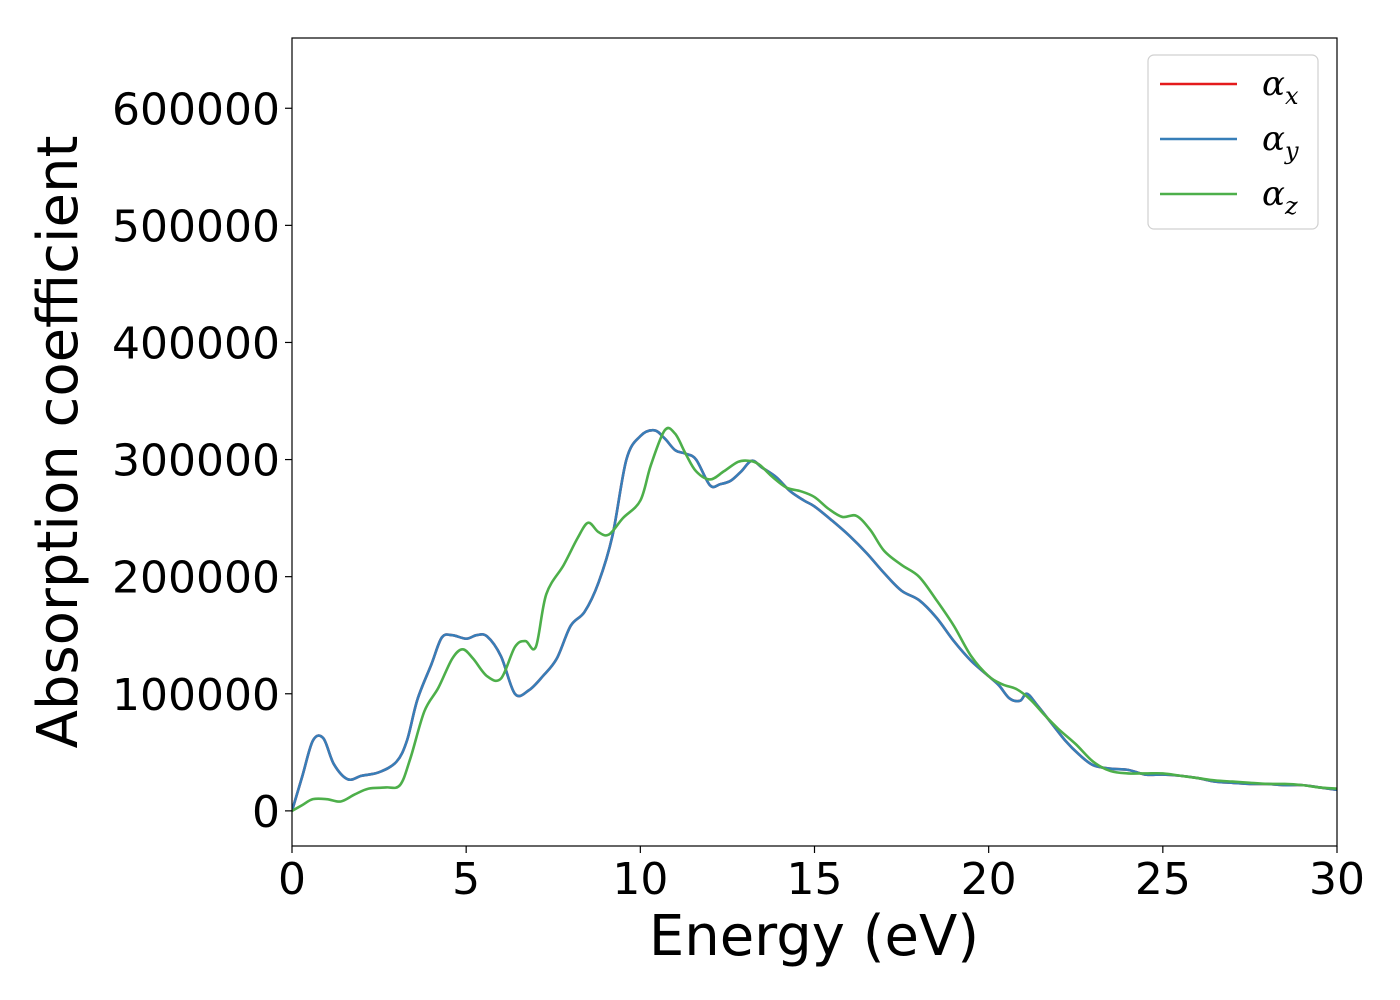 Image resolution: width=1400 pixels, height=1000 pixels. Describe the element at coordinates (292, 879) in the screenshot. I see `x-tick-label: 0` at that location.